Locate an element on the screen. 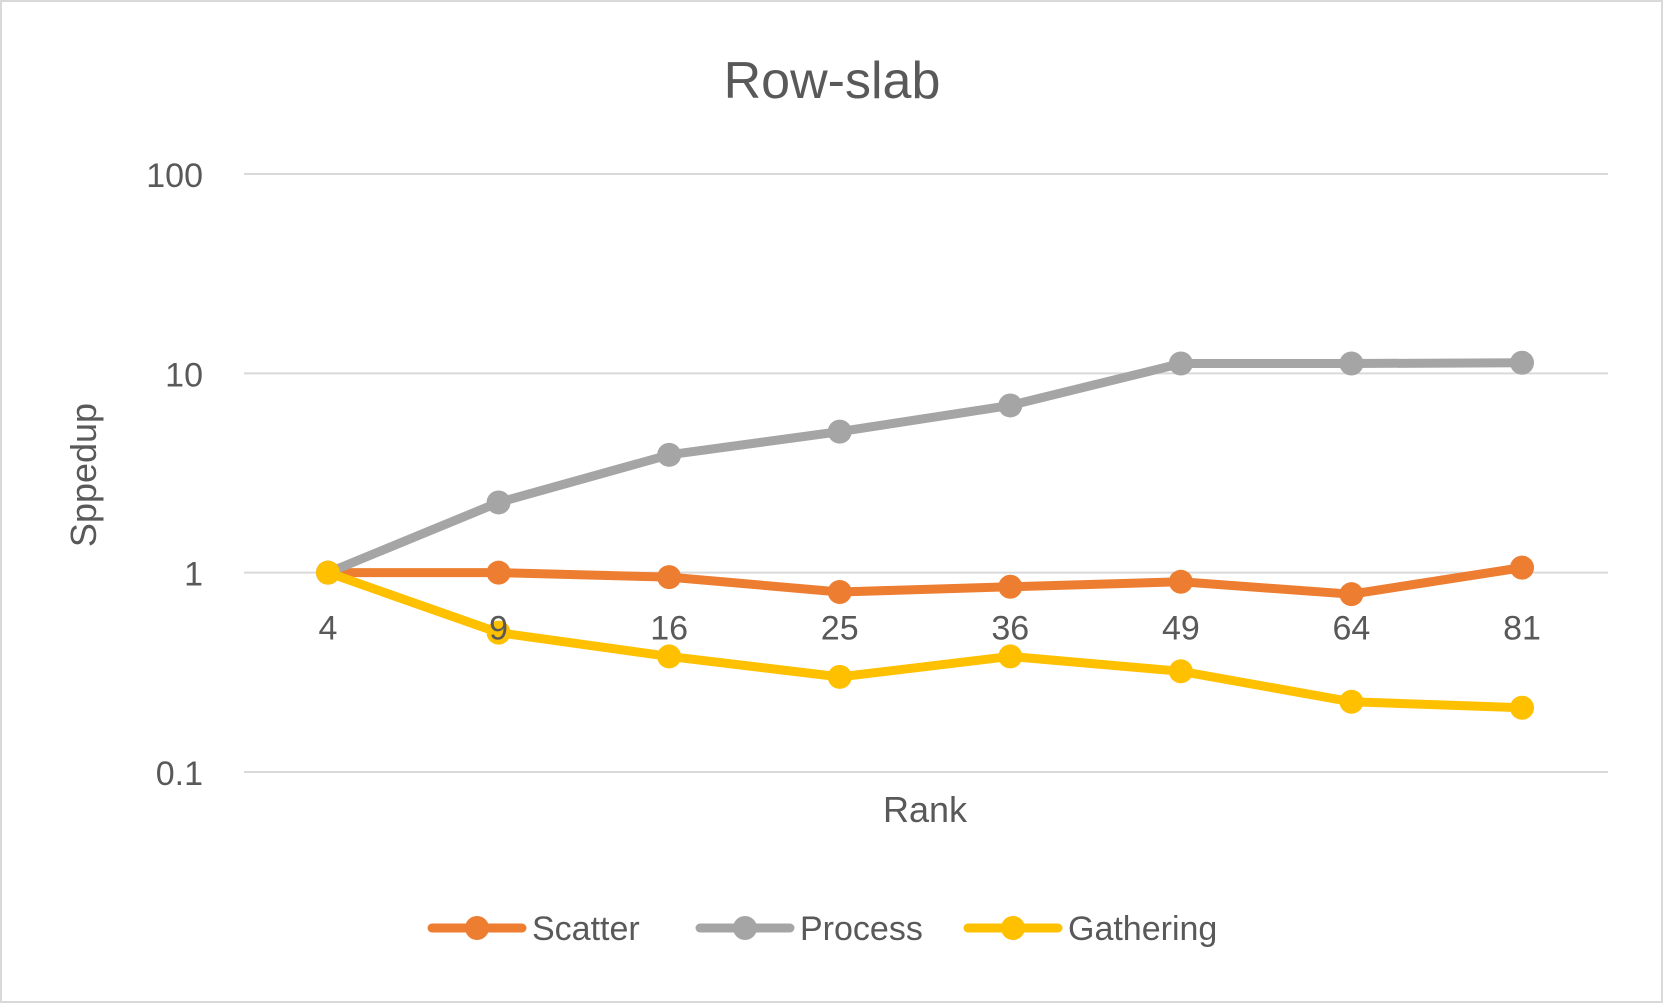 This screenshot has height=1003, width=1663. series-scatter is located at coordinates (925, 581).